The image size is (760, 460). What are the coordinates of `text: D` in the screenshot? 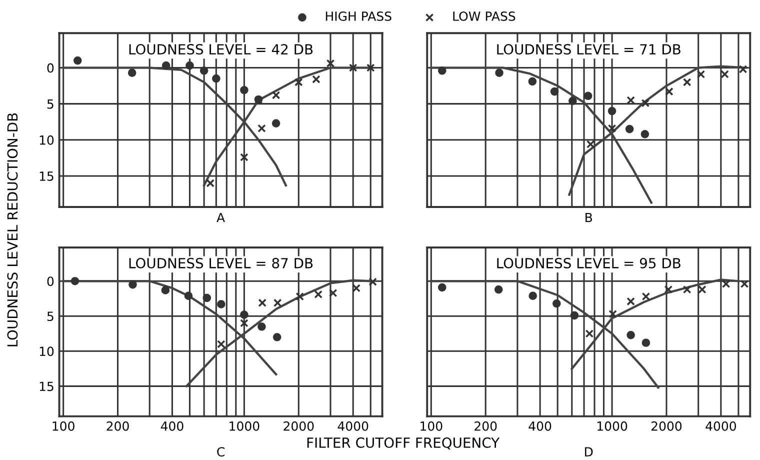 It's located at (589, 451).